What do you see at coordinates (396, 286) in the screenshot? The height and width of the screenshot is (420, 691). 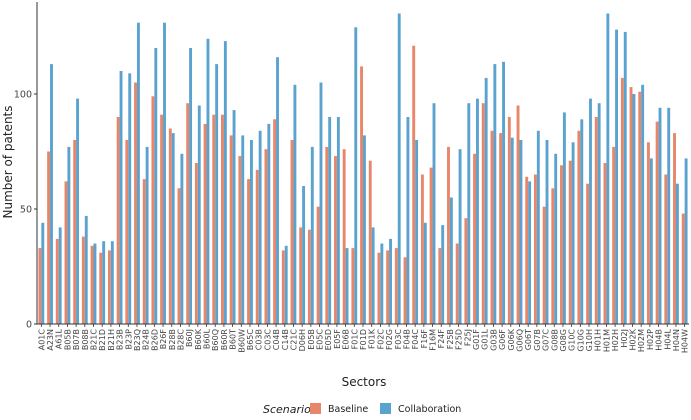 I see `bar-baseline-f03c` at bounding box center [396, 286].